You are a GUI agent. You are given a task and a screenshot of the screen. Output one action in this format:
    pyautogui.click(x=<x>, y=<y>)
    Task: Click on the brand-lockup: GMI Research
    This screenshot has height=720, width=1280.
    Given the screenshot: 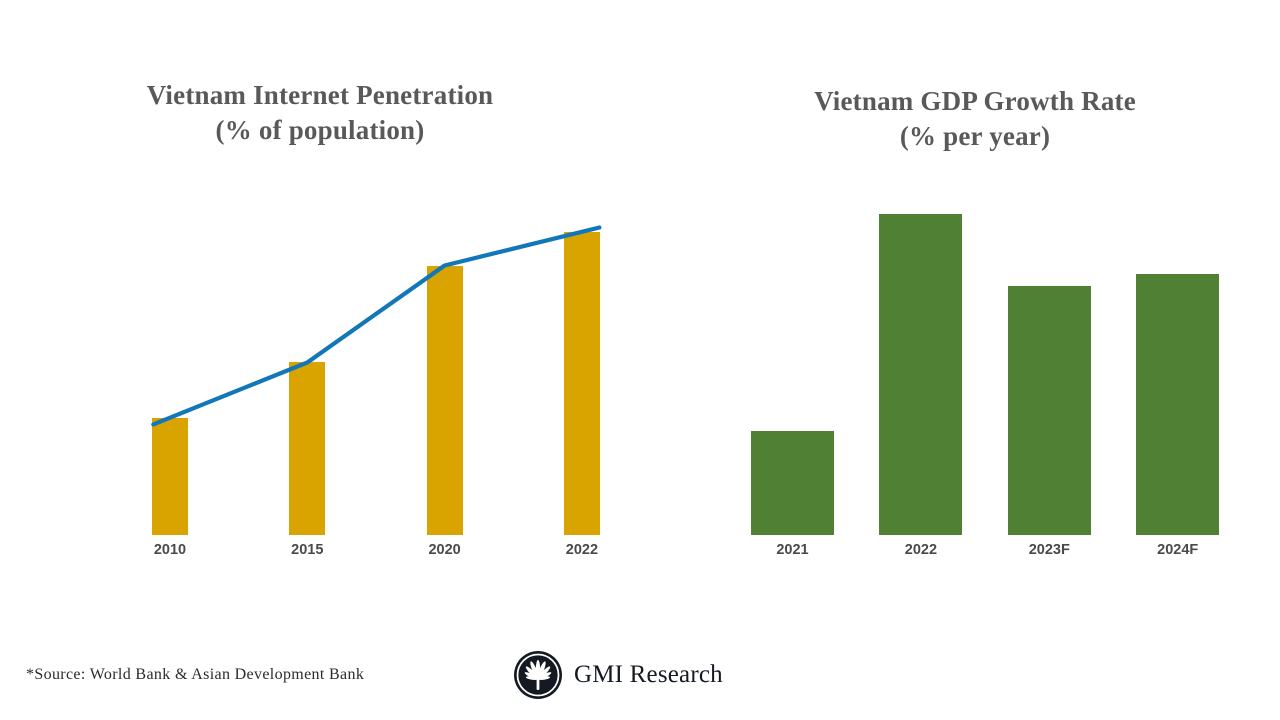 What is the action you would take?
    pyautogui.click(x=618, y=675)
    